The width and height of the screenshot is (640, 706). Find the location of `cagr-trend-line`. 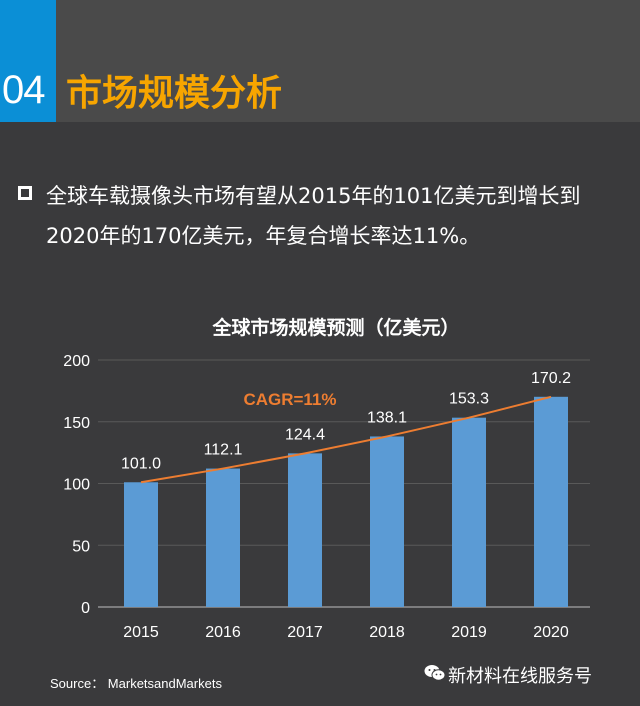

cagr-trend-line is located at coordinates (346, 439).